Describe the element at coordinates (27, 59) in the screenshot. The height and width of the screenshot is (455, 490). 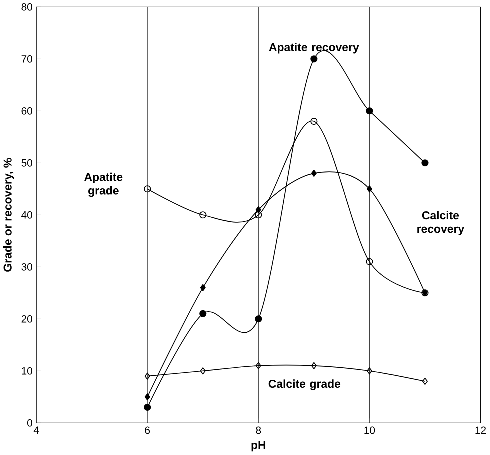
I see `y-tick-label: 70` at that location.